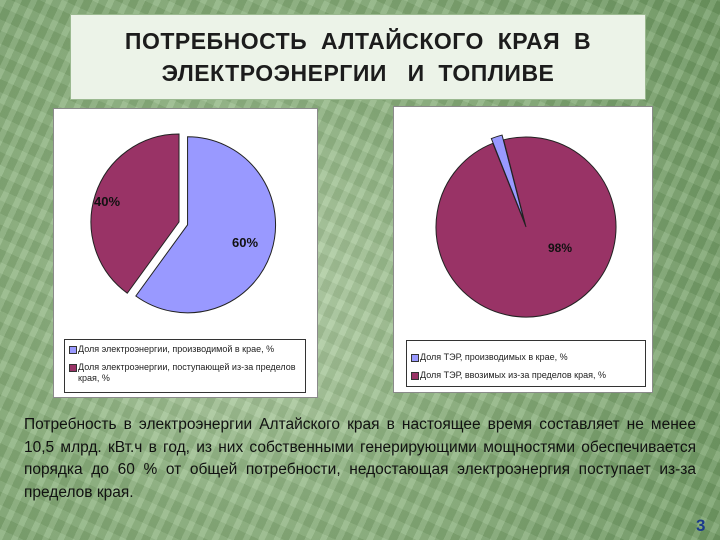 The width and height of the screenshot is (720, 540). What do you see at coordinates (245, 242) in the screenshot?
I see `pie-data-label-1: 60%` at bounding box center [245, 242].